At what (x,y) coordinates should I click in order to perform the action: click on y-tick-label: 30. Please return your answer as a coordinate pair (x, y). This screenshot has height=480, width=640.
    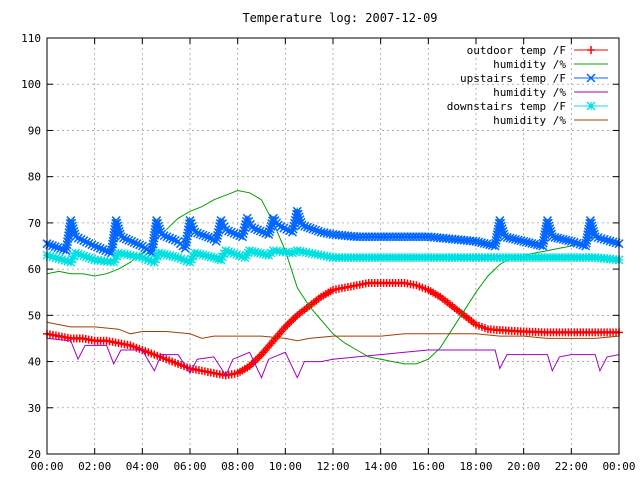
    Looking at the image, I should click on (34, 408).